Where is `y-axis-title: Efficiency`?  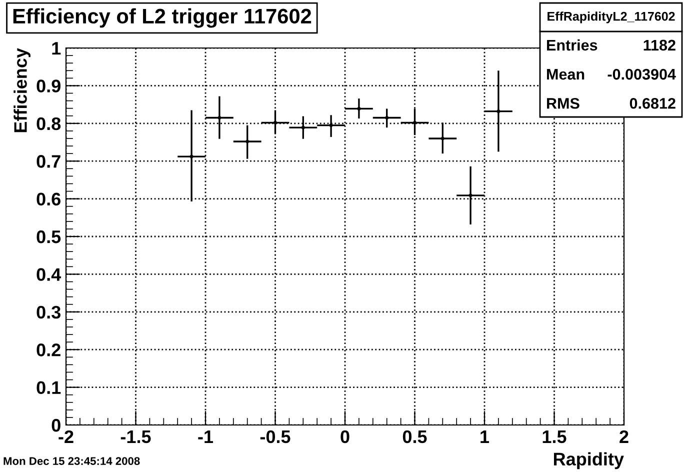
y-axis-title: Efficiency is located at coordinates (22, 90).